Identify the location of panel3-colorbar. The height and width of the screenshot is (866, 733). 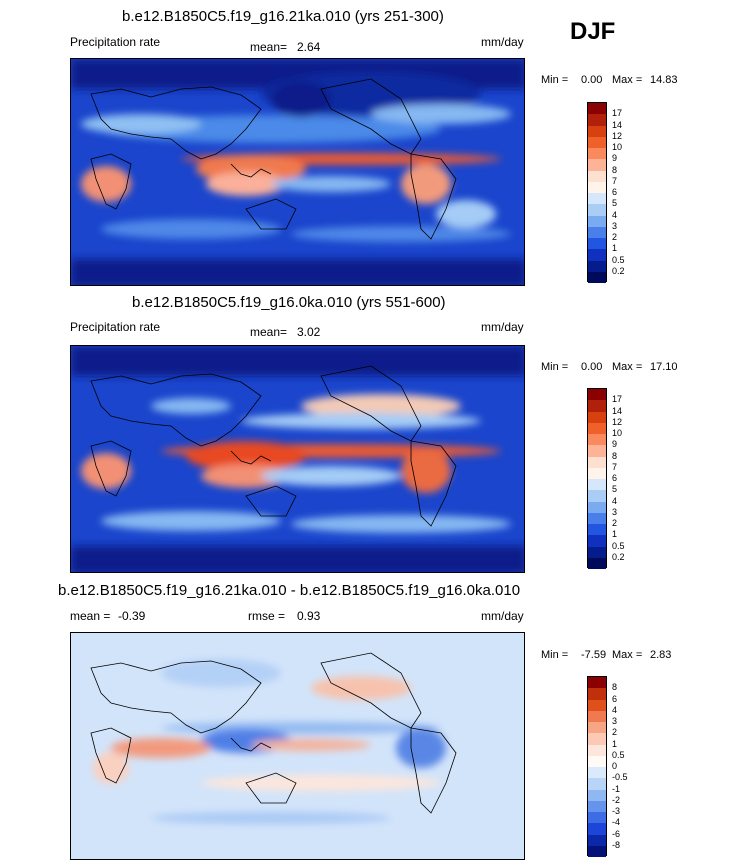
(597, 766).